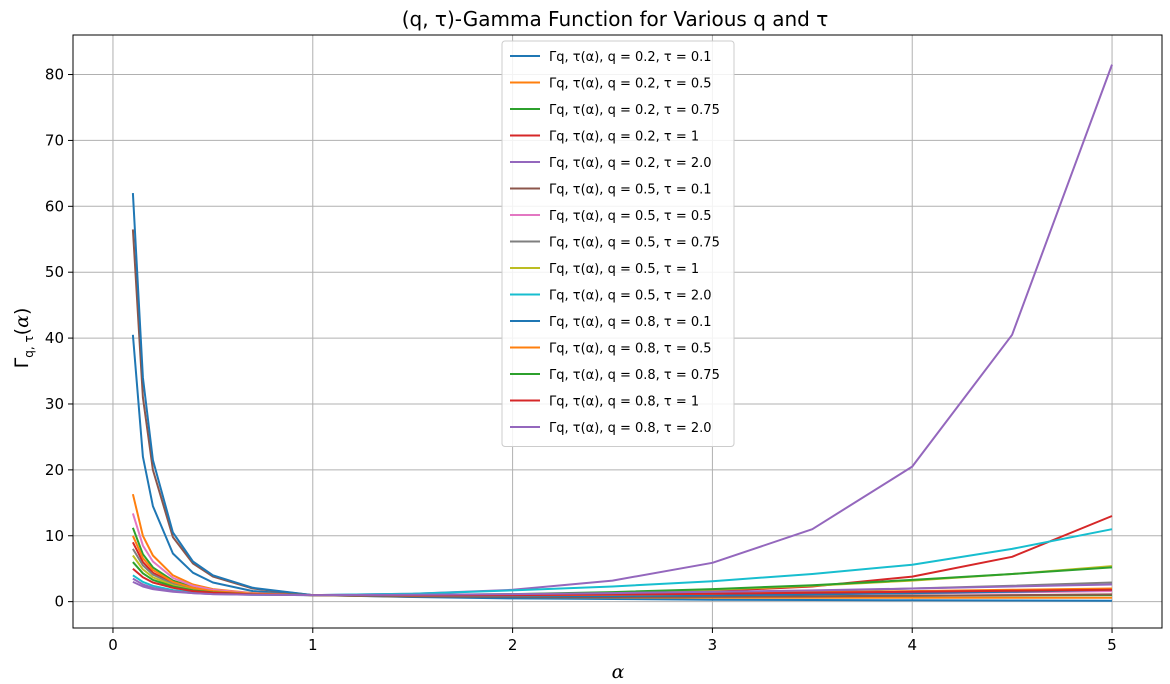  Describe the element at coordinates (622, 587) in the screenshot. I see `series-line` at that location.